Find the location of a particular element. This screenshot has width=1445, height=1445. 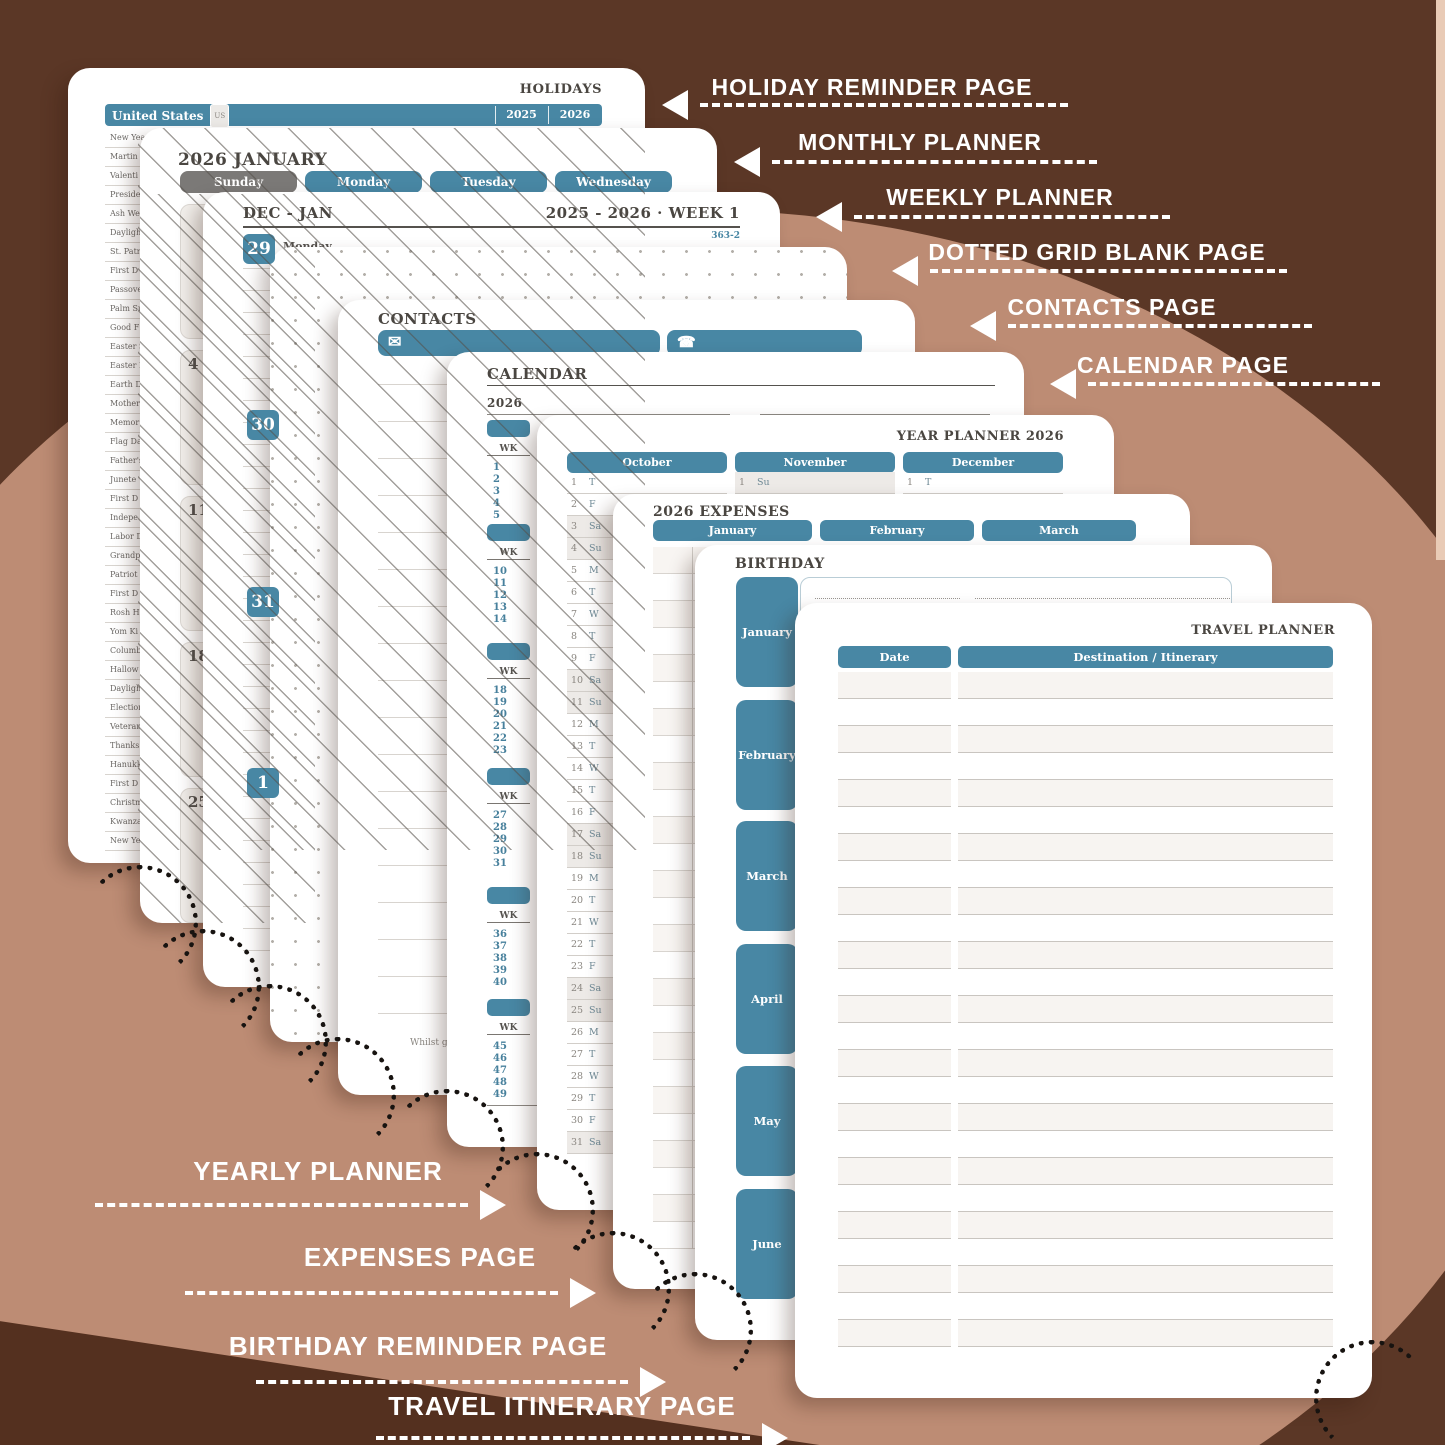

year-header-2025: 2025 is located at coordinates (521, 114).